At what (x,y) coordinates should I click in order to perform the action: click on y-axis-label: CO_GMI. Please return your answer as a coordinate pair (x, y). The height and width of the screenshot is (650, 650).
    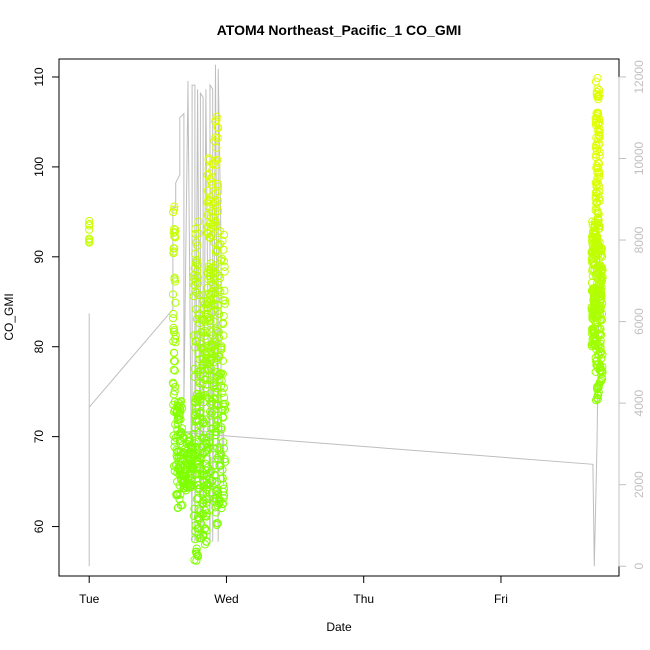
    Looking at the image, I should click on (9, 316).